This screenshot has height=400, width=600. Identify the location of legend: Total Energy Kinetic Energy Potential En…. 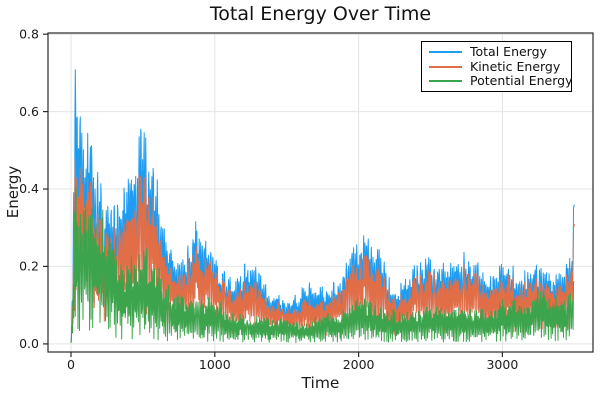
(497, 66).